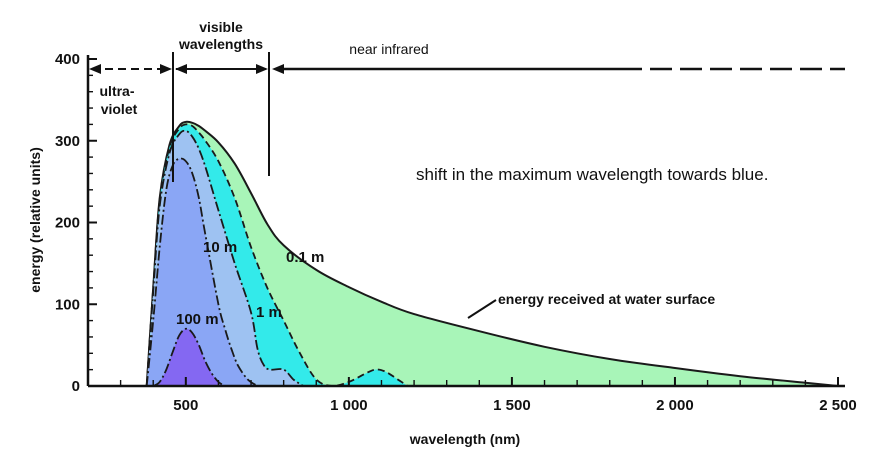 Image resolution: width=896 pixels, height=456 pixels. What do you see at coordinates (388, 49) in the screenshot?
I see `infrared-label: near infrared` at bounding box center [388, 49].